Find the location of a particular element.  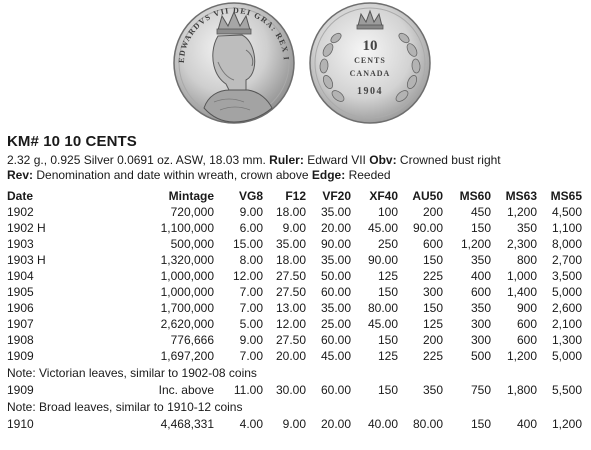

cell-ms63: 1,200 is located at coordinates (521, 212).